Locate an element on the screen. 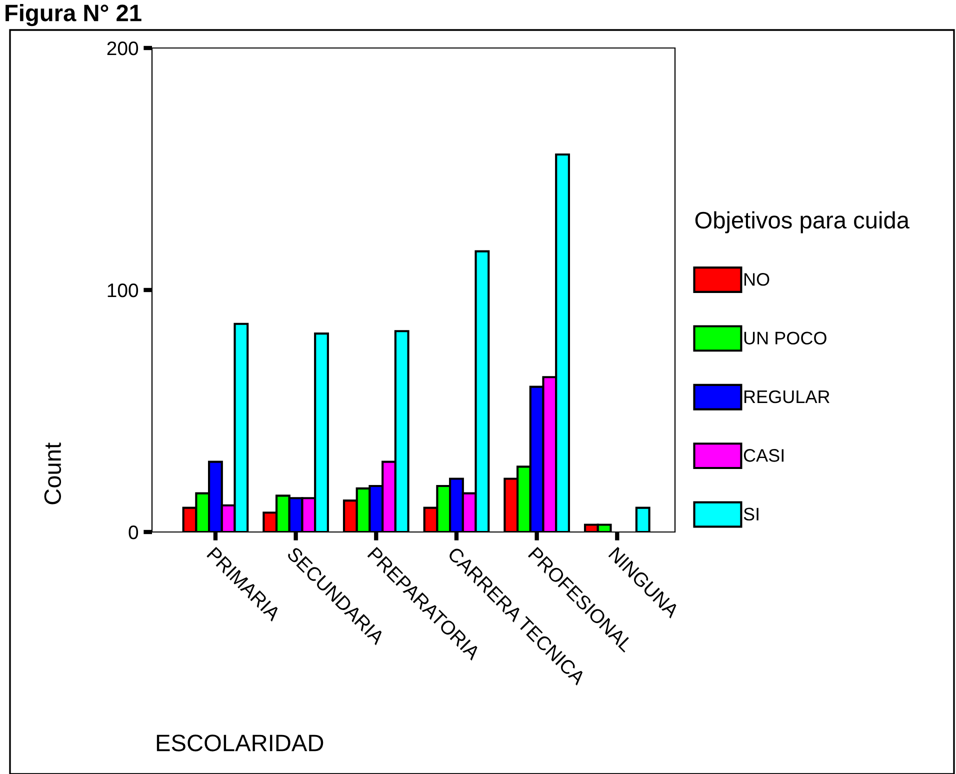 The image size is (956, 774). y-tick-label: 100 is located at coordinates (123, 290).